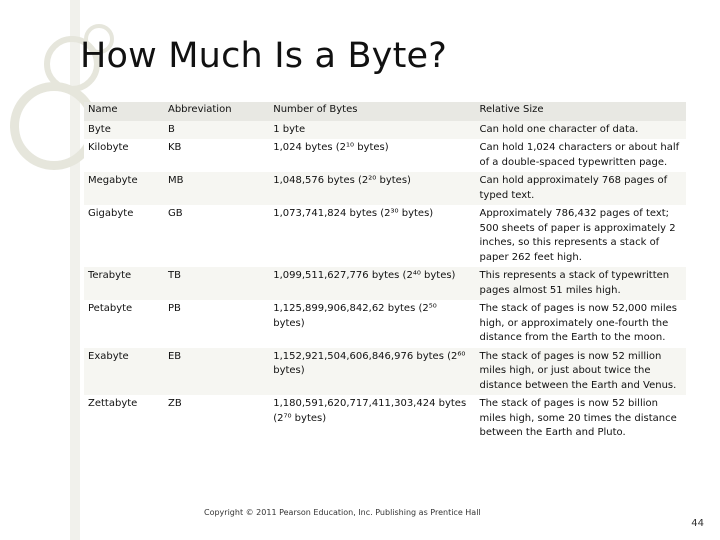  Describe the element at coordinates (216, 111) in the screenshot. I see `header-abbreviation: Abbreviation` at that location.